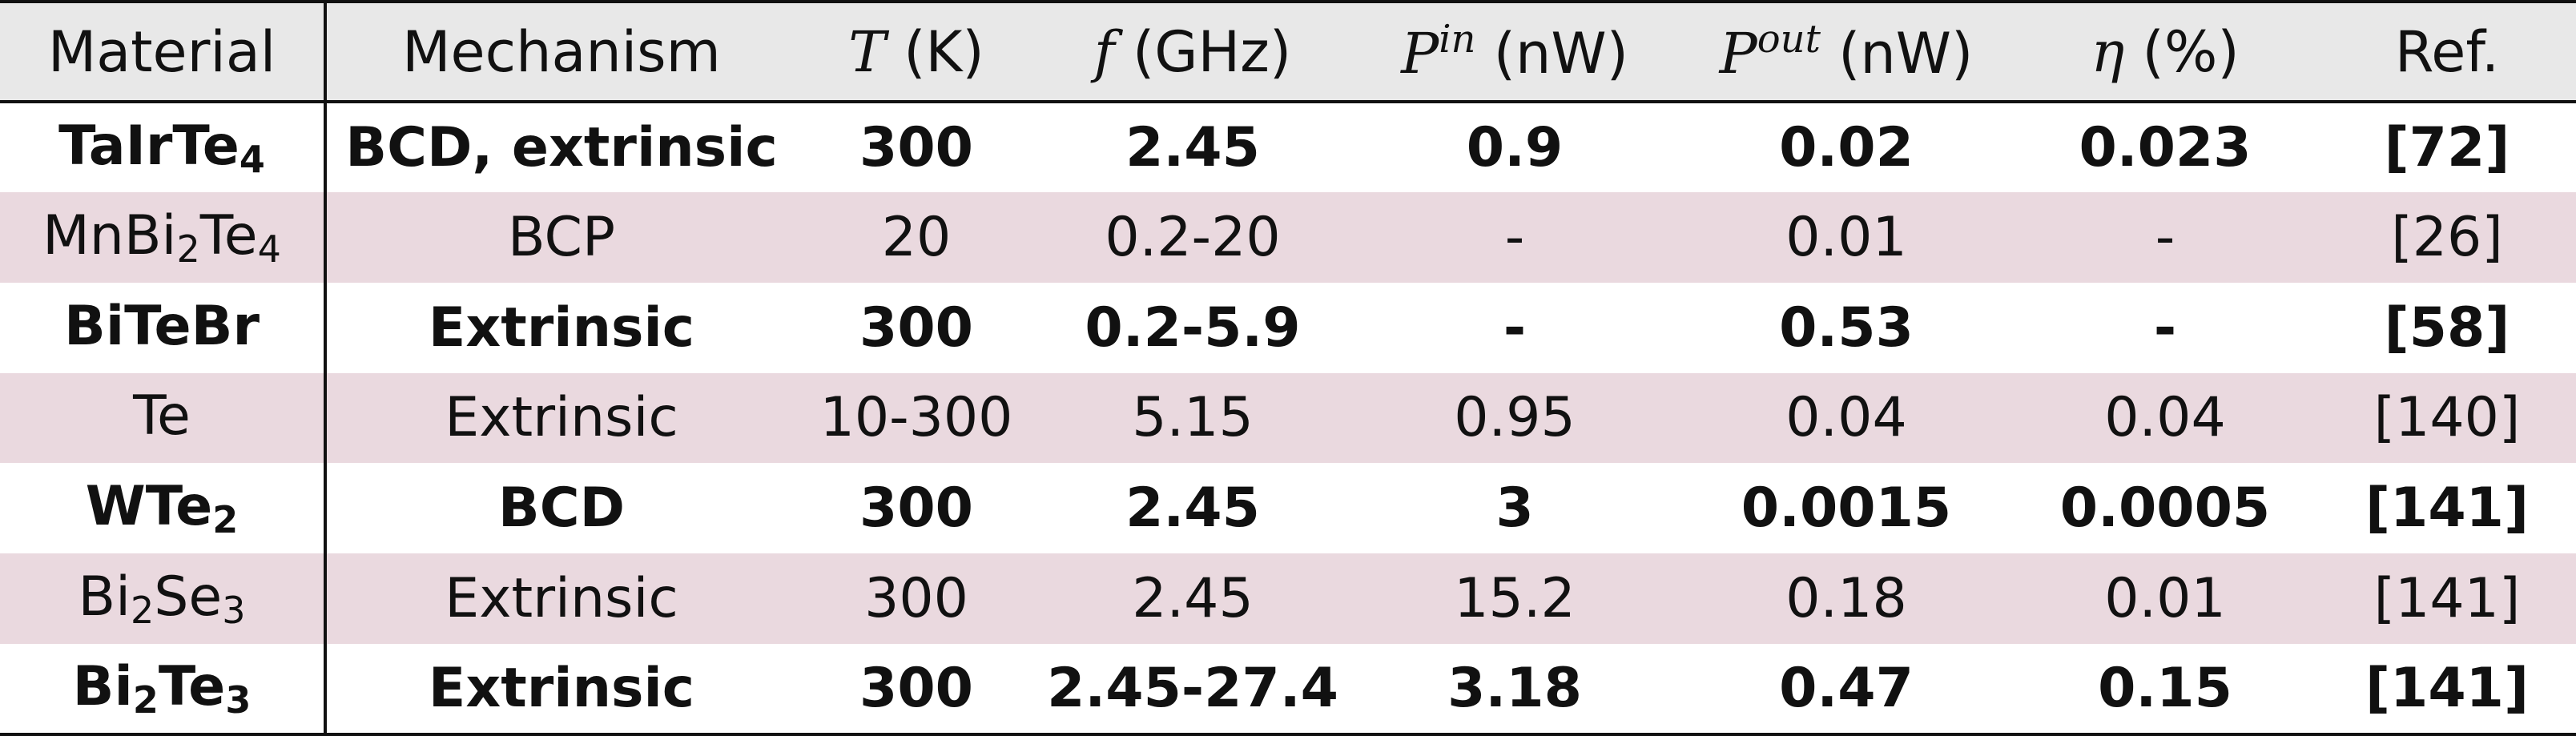 The height and width of the screenshot is (736, 2576). Describe the element at coordinates (1193, 237) in the screenshot. I see `cell-frequency: 0.2-20` at that location.